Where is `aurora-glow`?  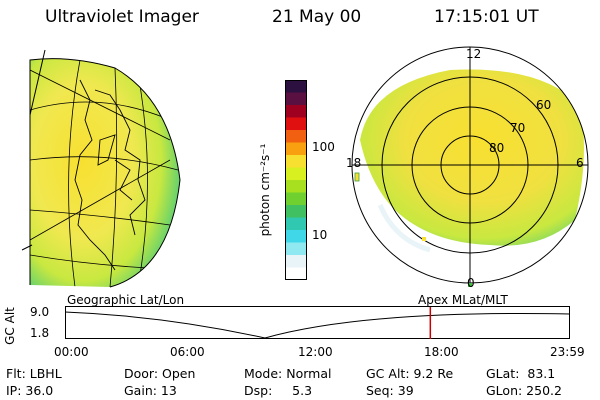 aurora-glow is located at coordinates (105, 172).